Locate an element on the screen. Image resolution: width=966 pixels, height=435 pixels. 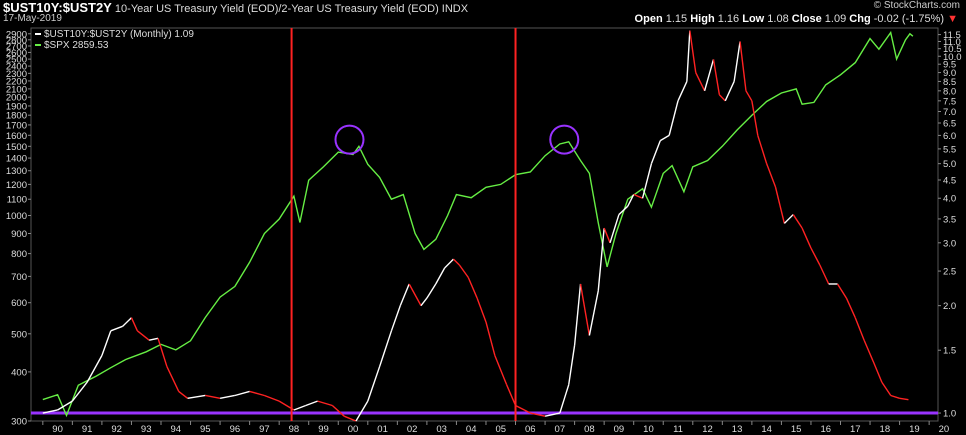
left-tick-label: 2300 is located at coordinates (16, 74).